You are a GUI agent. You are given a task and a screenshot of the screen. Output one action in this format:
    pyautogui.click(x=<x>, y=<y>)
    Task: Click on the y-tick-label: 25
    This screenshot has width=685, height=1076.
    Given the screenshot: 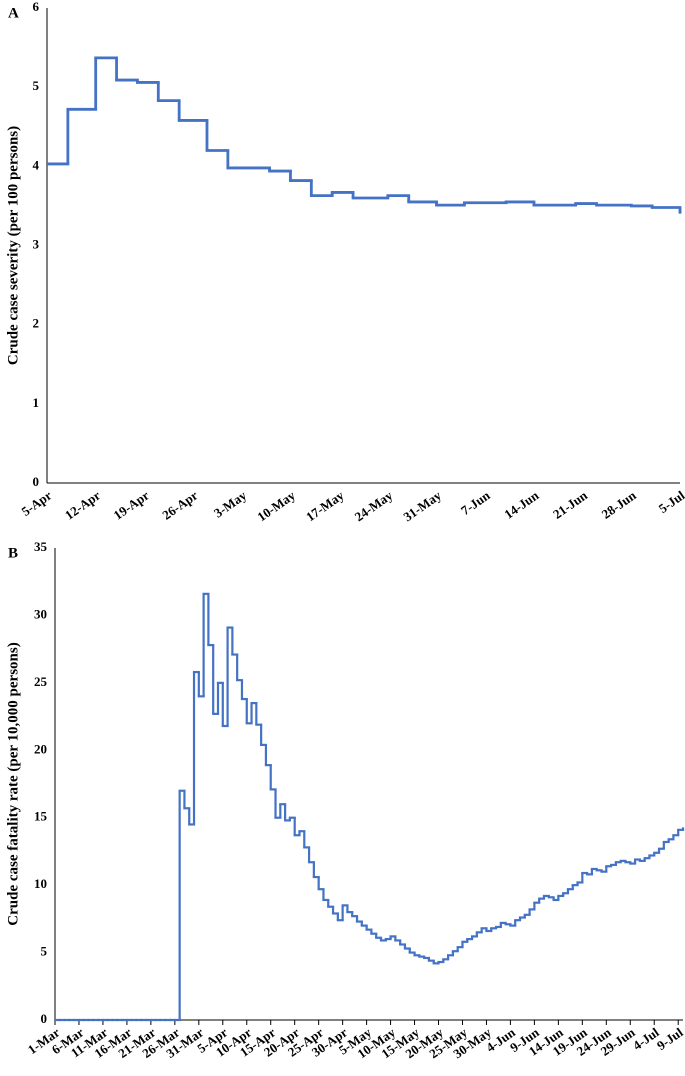 What is the action you would take?
    pyautogui.click(x=41, y=681)
    